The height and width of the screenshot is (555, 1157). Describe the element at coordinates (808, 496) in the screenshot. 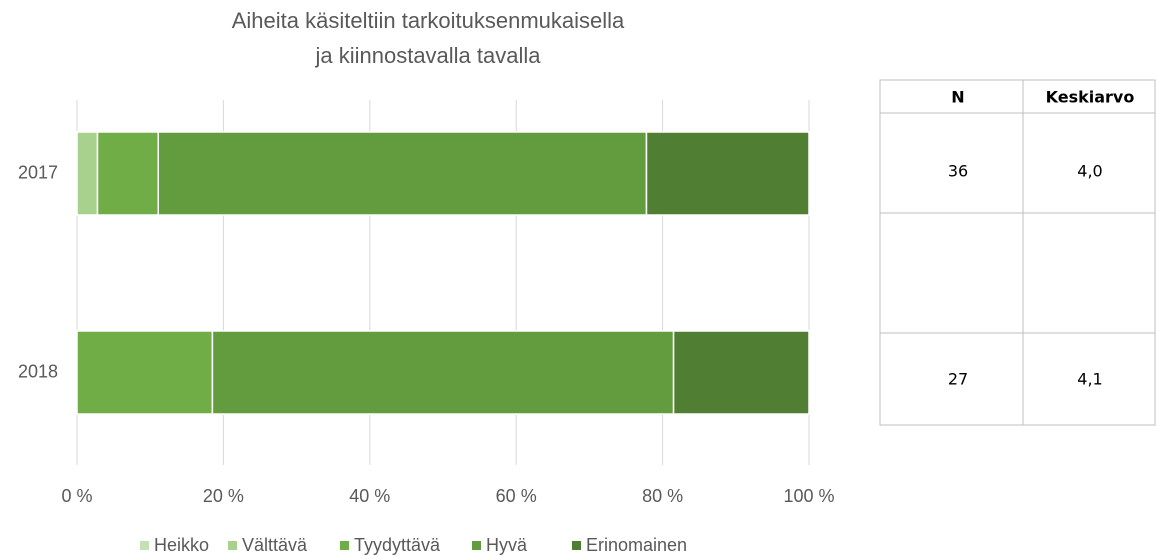

I see `x-tick-label: 100 %` at that location.